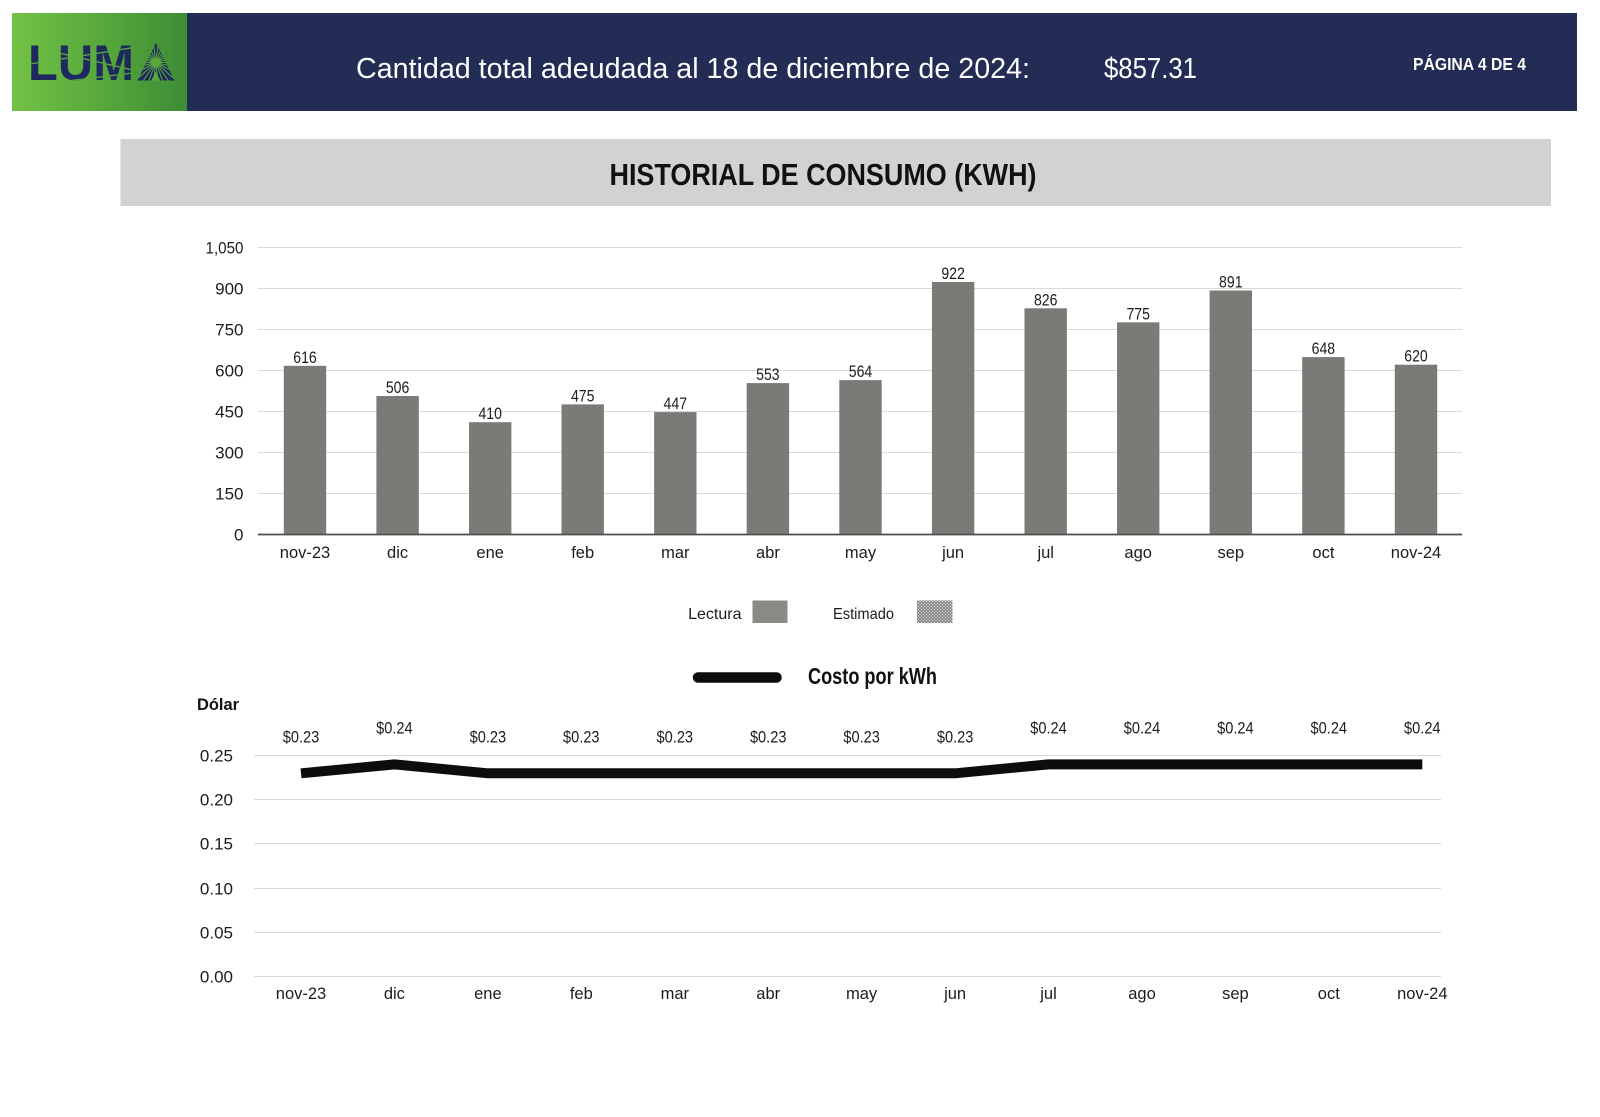  I want to click on svg-text: 0.15, so click(216, 844).